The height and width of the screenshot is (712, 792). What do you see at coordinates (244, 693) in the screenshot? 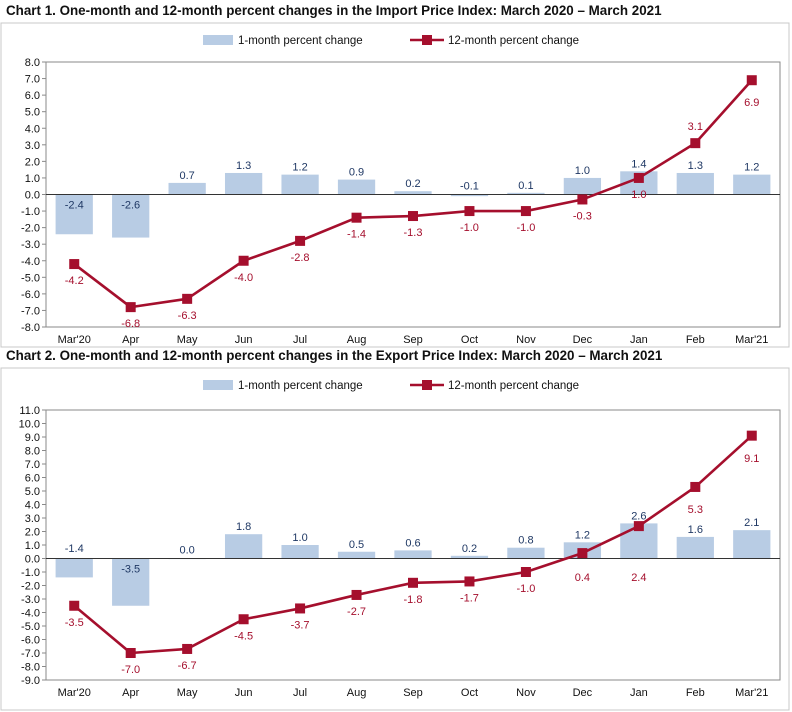
I see `x-tick-label: Jun` at bounding box center [244, 693].